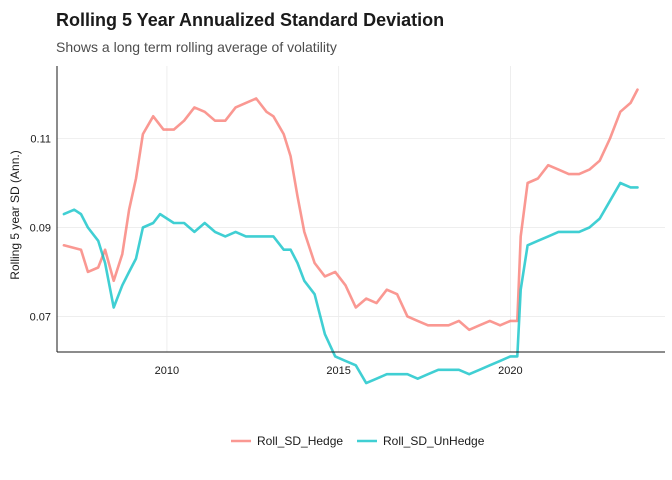 The image size is (672, 480). Describe the element at coordinates (40, 140) in the screenshot. I see `y-tick-label: 0.11` at that location.